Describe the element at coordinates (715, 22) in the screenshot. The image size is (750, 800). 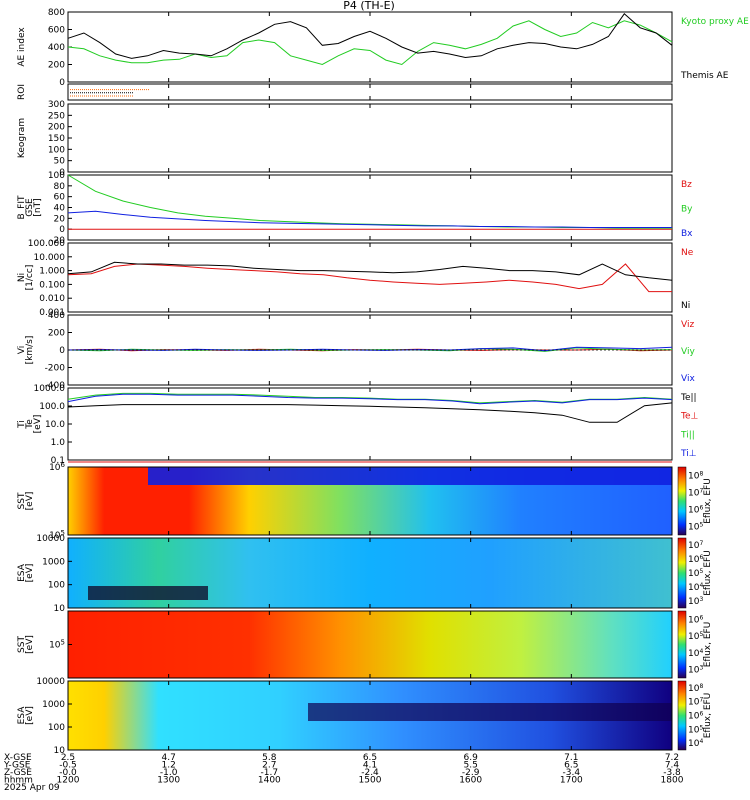
I see `ae-legend-0: Kyoto proxy AE` at that location.